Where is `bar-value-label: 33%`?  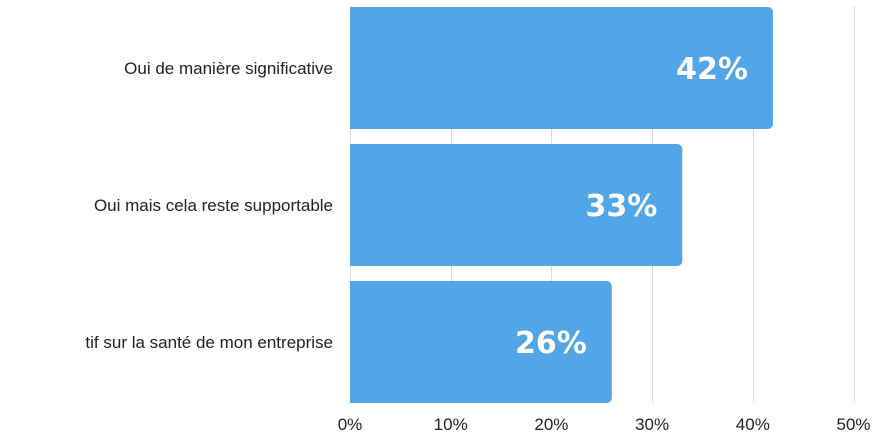 bar-value-label: 33% is located at coordinates (621, 206).